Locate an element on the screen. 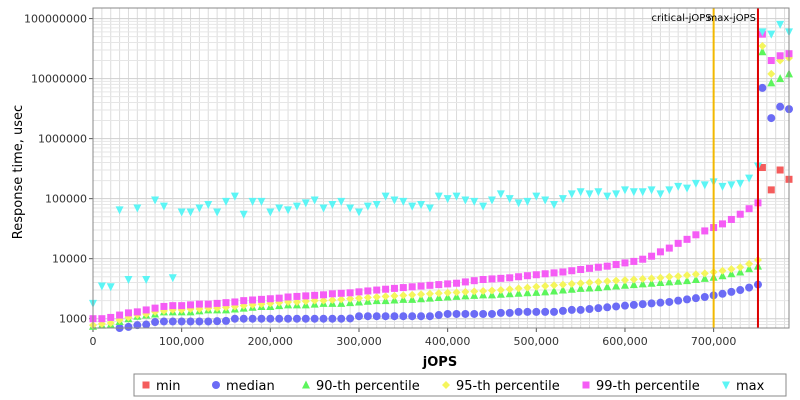 The image size is (800, 400). legend-marker-min is located at coordinates (146, 385).